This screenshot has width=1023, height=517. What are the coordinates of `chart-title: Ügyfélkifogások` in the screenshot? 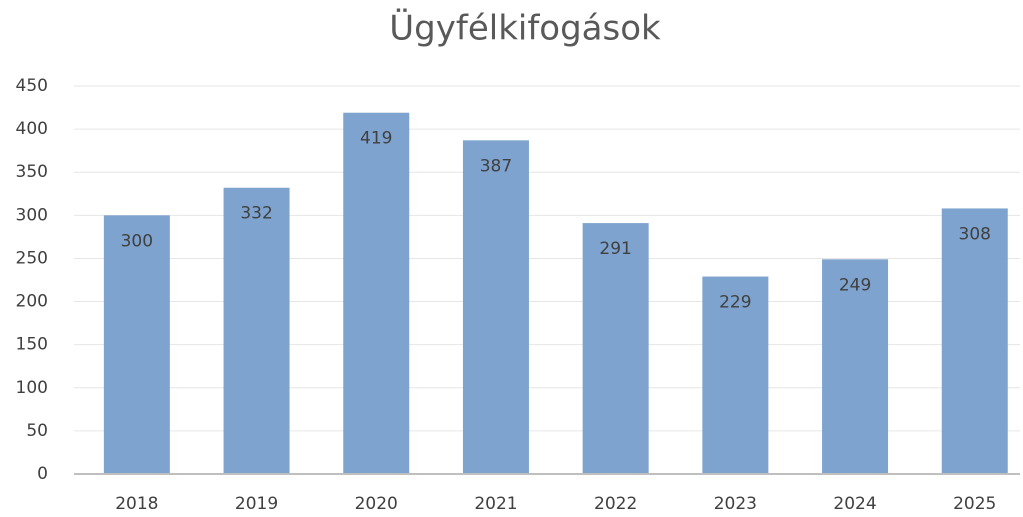 It's located at (525, 28).